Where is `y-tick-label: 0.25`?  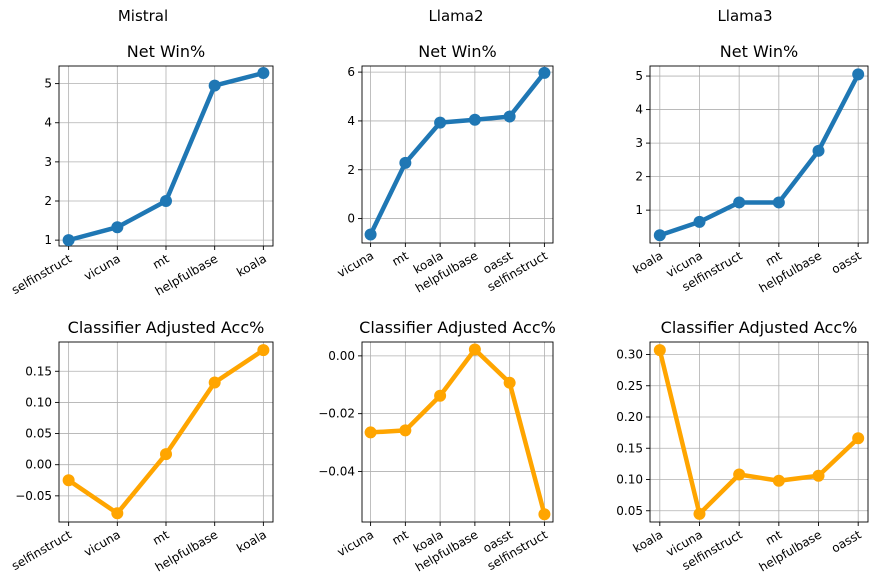
y-tick-label: 0.25 is located at coordinates (629, 386).